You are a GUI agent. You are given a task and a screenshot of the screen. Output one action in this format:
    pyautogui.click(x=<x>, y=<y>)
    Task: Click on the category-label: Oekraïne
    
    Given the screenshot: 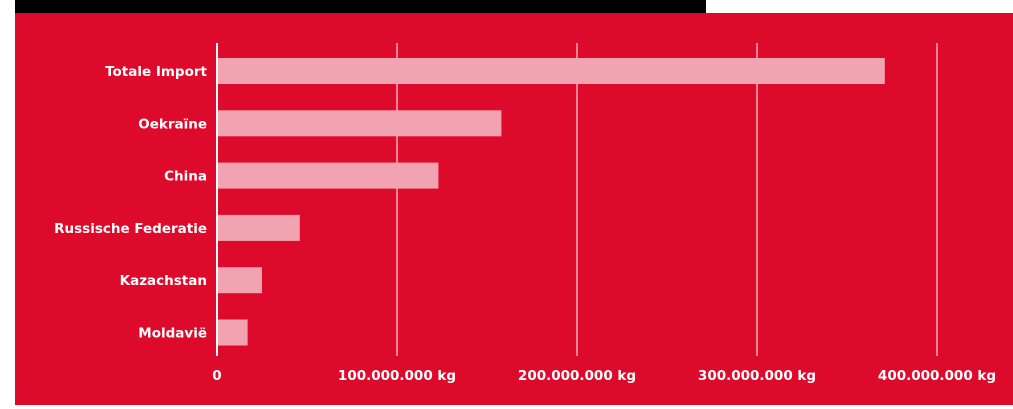 What is the action you would take?
    pyautogui.click(x=172, y=124)
    